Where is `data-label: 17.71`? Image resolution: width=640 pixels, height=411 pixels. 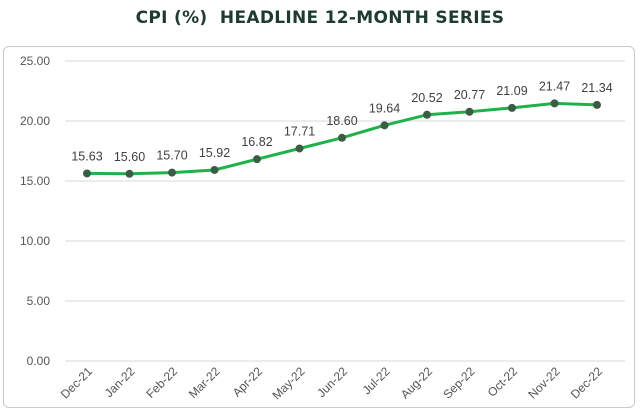
data-label: 17.71 is located at coordinates (299, 131).